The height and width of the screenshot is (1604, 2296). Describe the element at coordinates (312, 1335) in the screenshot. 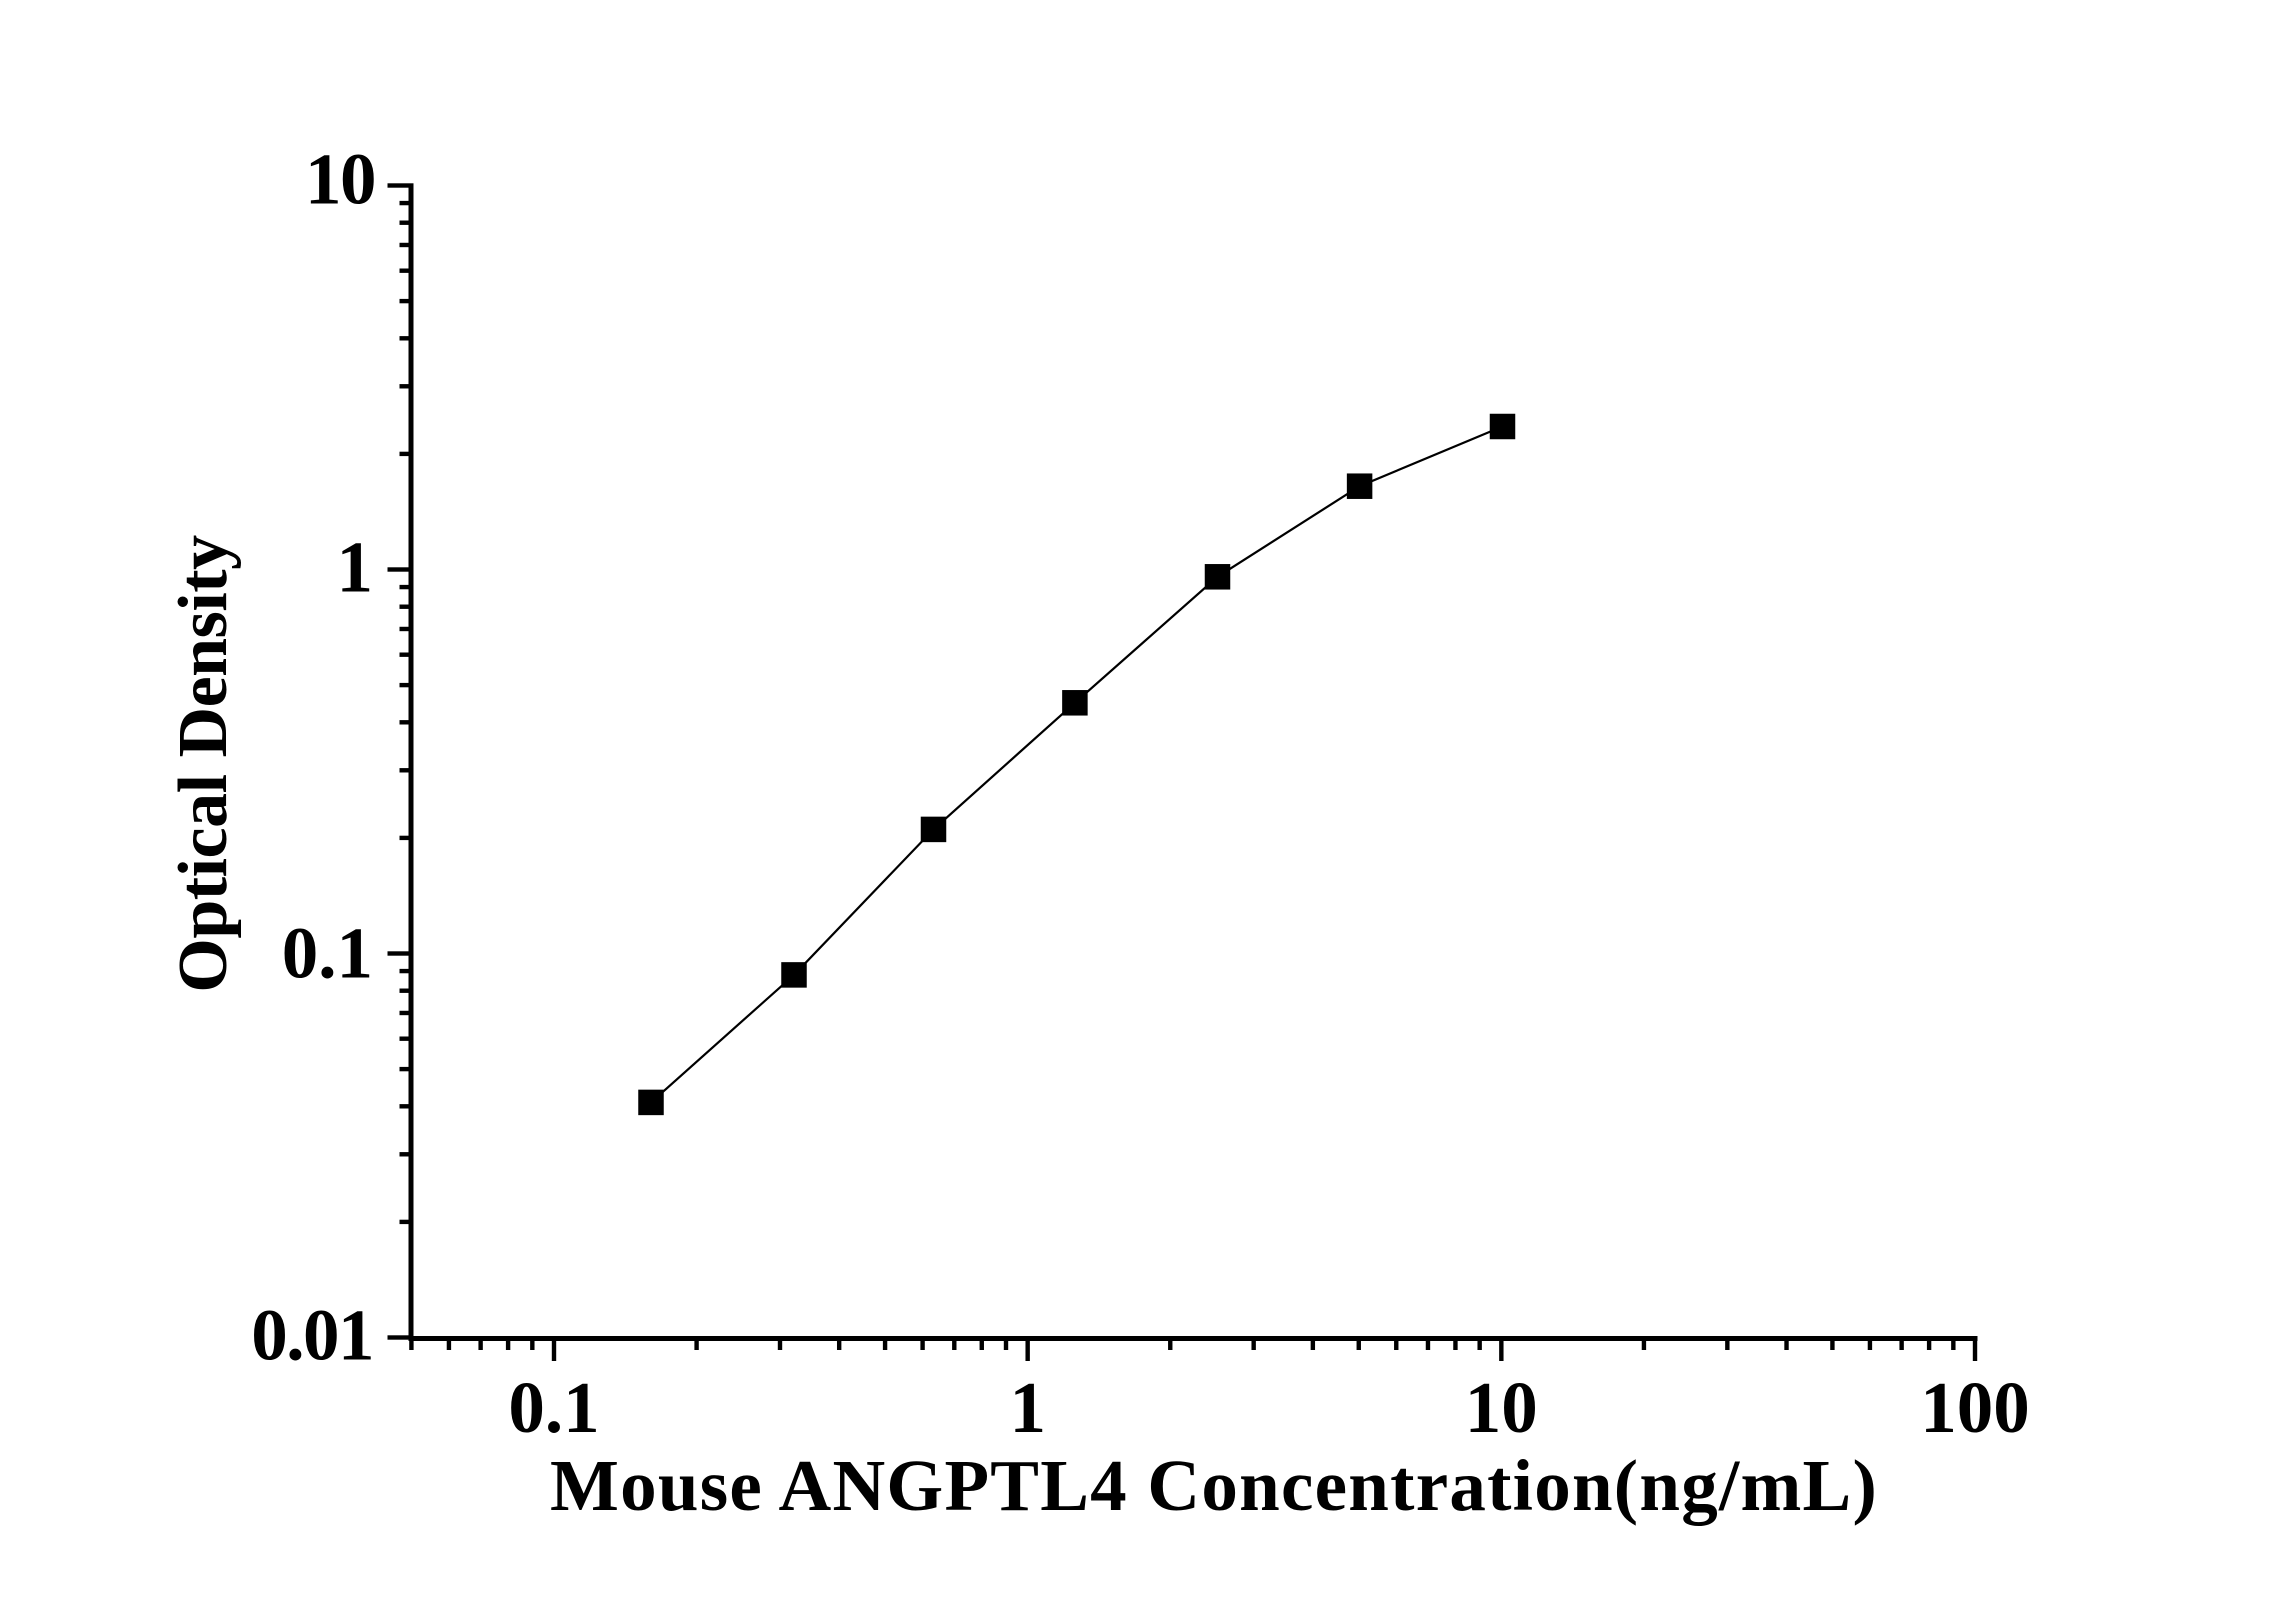

I see `svg-text: 0.01` at that location.